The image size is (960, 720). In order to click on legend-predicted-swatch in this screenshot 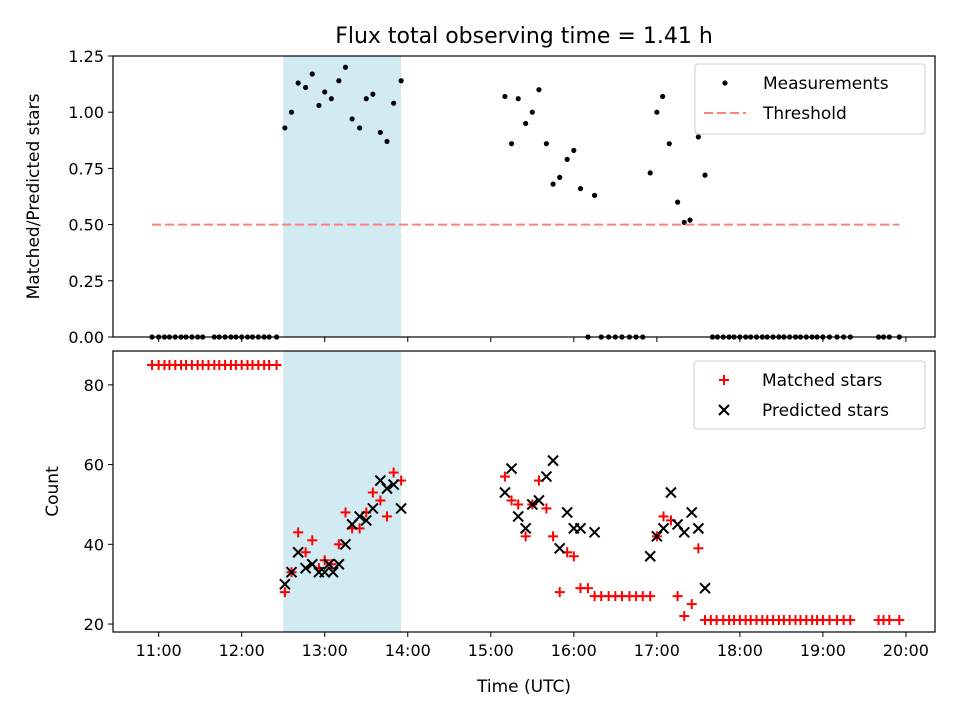, I will do `click(724, 410)`.